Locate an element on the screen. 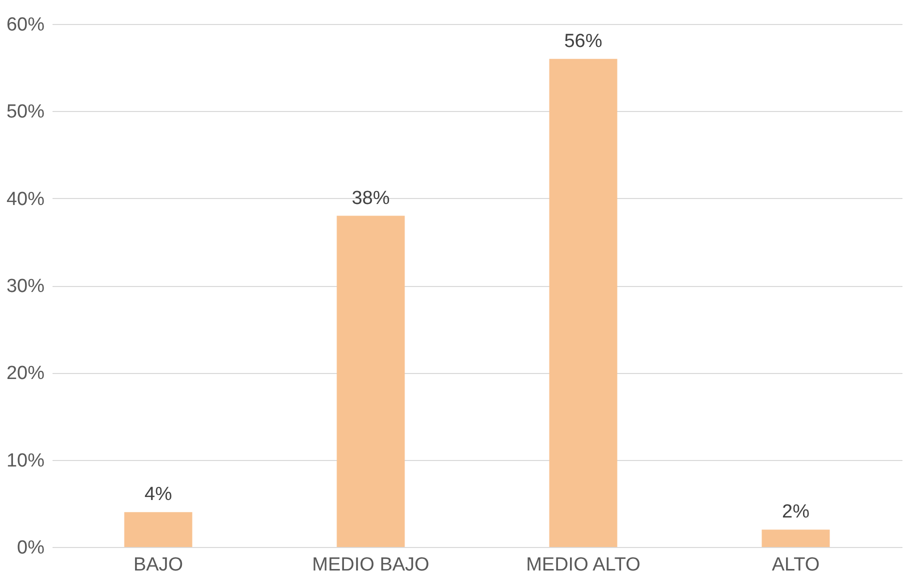  y-tick-label: 60% is located at coordinates (25, 25).